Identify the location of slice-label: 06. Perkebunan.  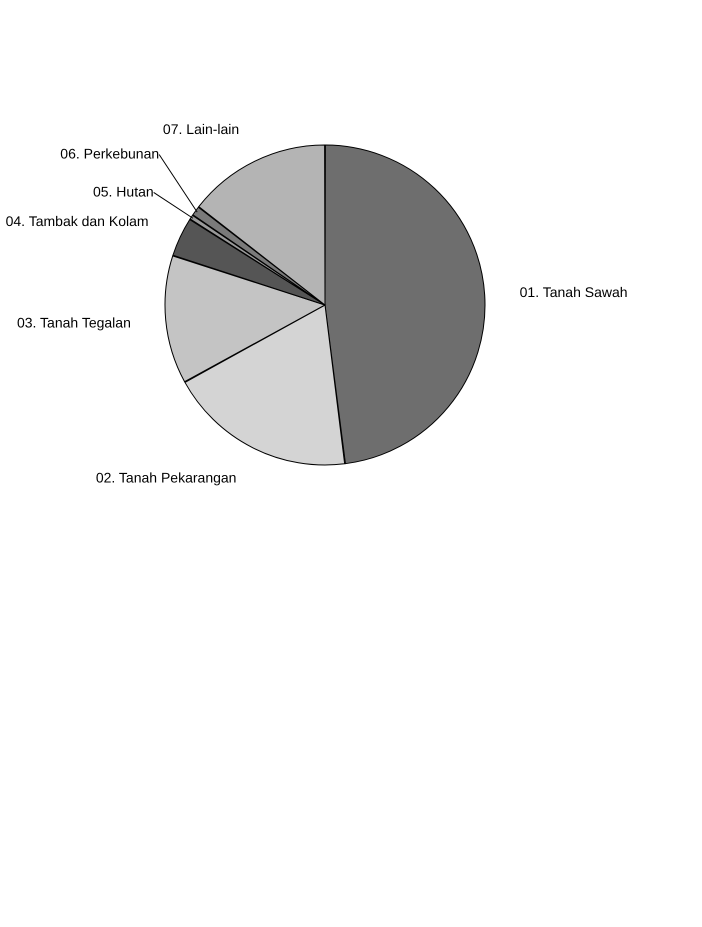
(110, 154).